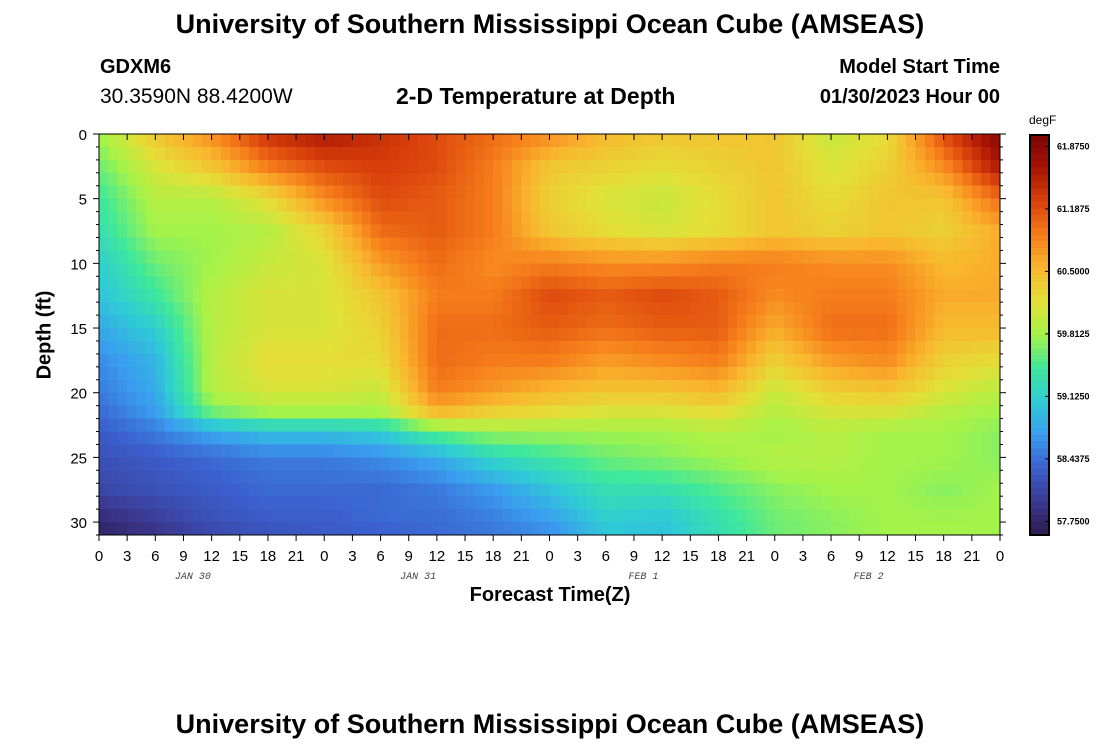  Describe the element at coordinates (493, 556) in the screenshot. I see `x-tick-label: 18` at that location.